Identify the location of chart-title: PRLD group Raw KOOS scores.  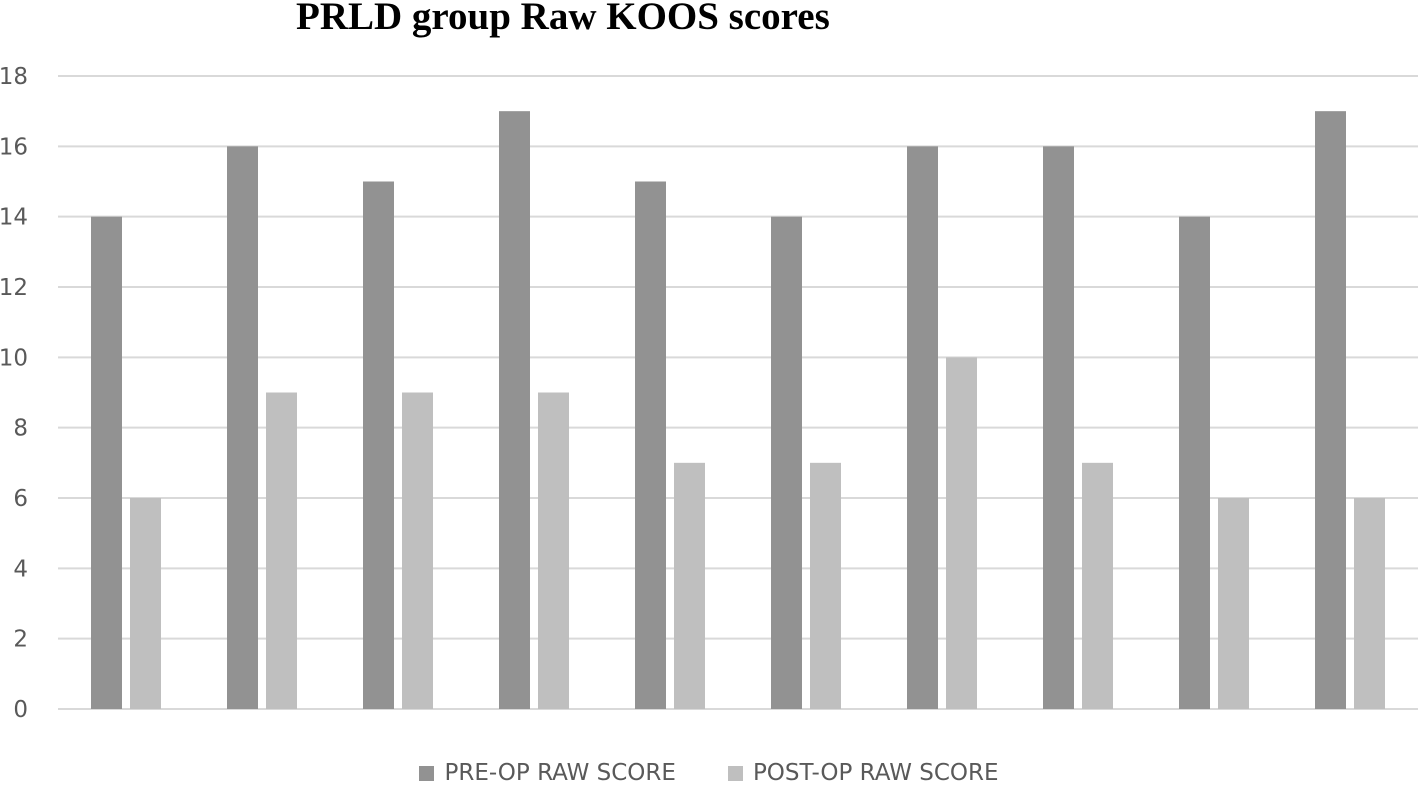
(563, 19).